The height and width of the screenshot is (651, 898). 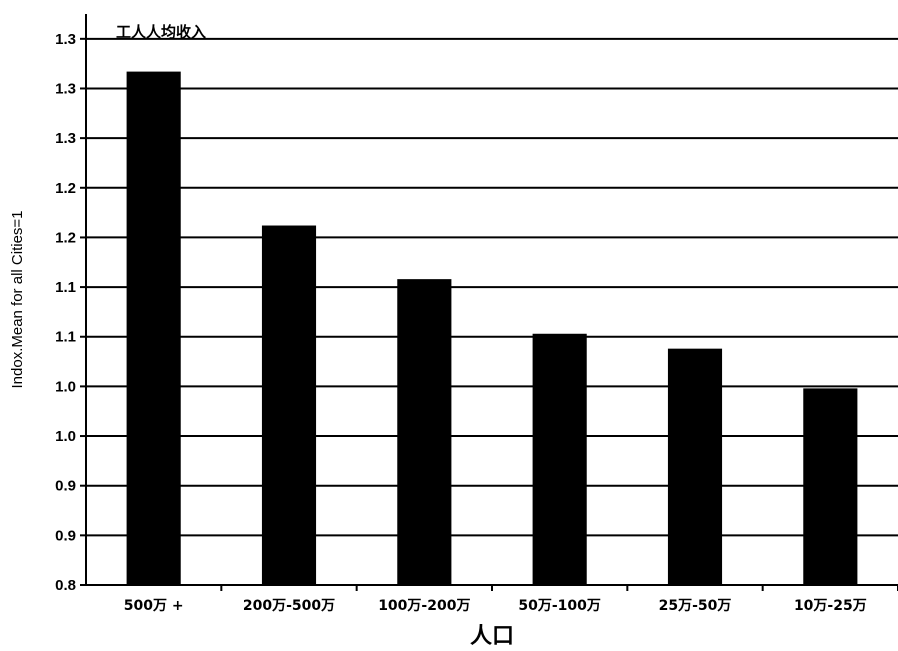 What do you see at coordinates (424, 606) in the screenshot?
I see `x-tick-label: 100万-200万` at bounding box center [424, 606].